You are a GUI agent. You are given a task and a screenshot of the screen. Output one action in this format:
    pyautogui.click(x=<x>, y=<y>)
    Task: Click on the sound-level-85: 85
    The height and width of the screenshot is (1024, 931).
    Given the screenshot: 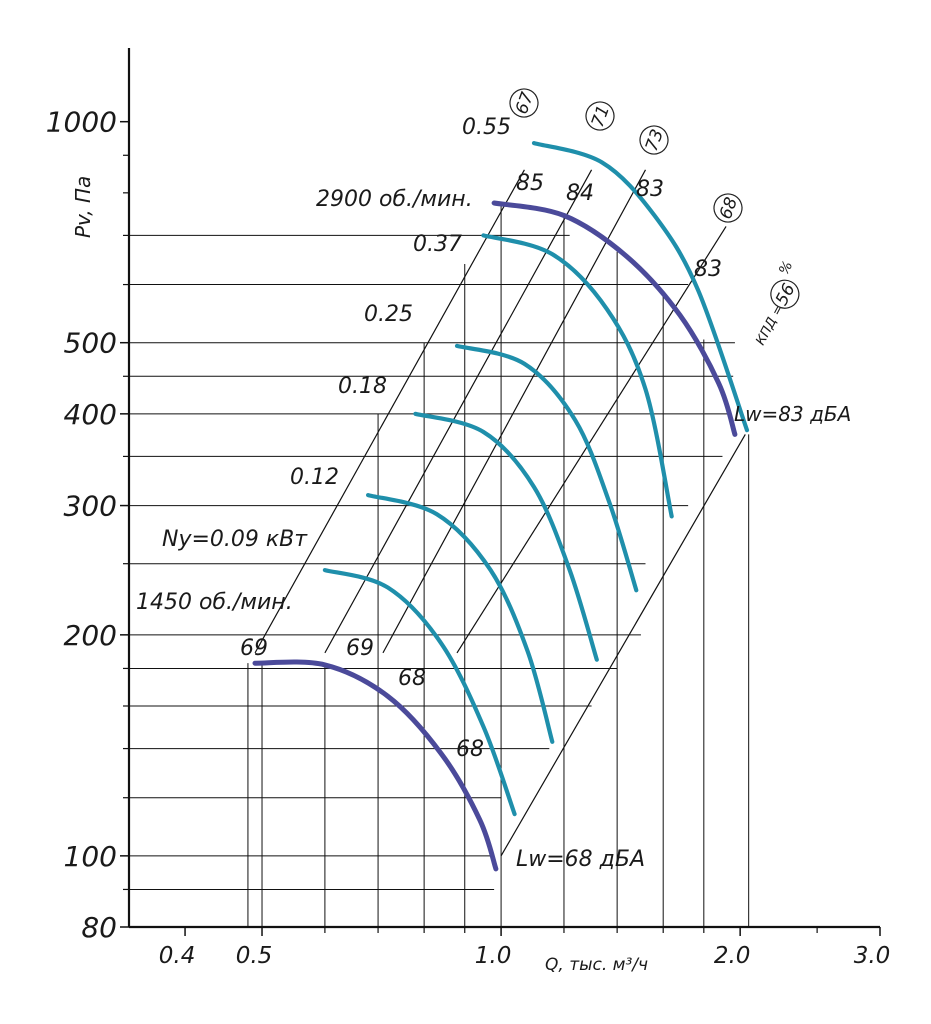 What is the action you would take?
    pyautogui.click(x=530, y=183)
    